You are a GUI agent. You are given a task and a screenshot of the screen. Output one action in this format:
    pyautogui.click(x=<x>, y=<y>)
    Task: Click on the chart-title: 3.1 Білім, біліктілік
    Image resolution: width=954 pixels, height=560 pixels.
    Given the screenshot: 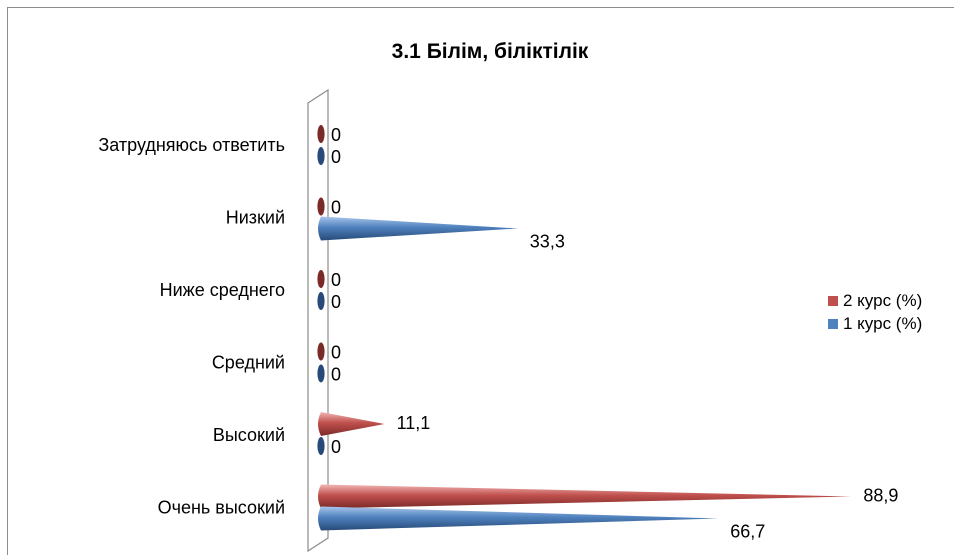 What is the action you would take?
    pyautogui.click(x=490, y=51)
    